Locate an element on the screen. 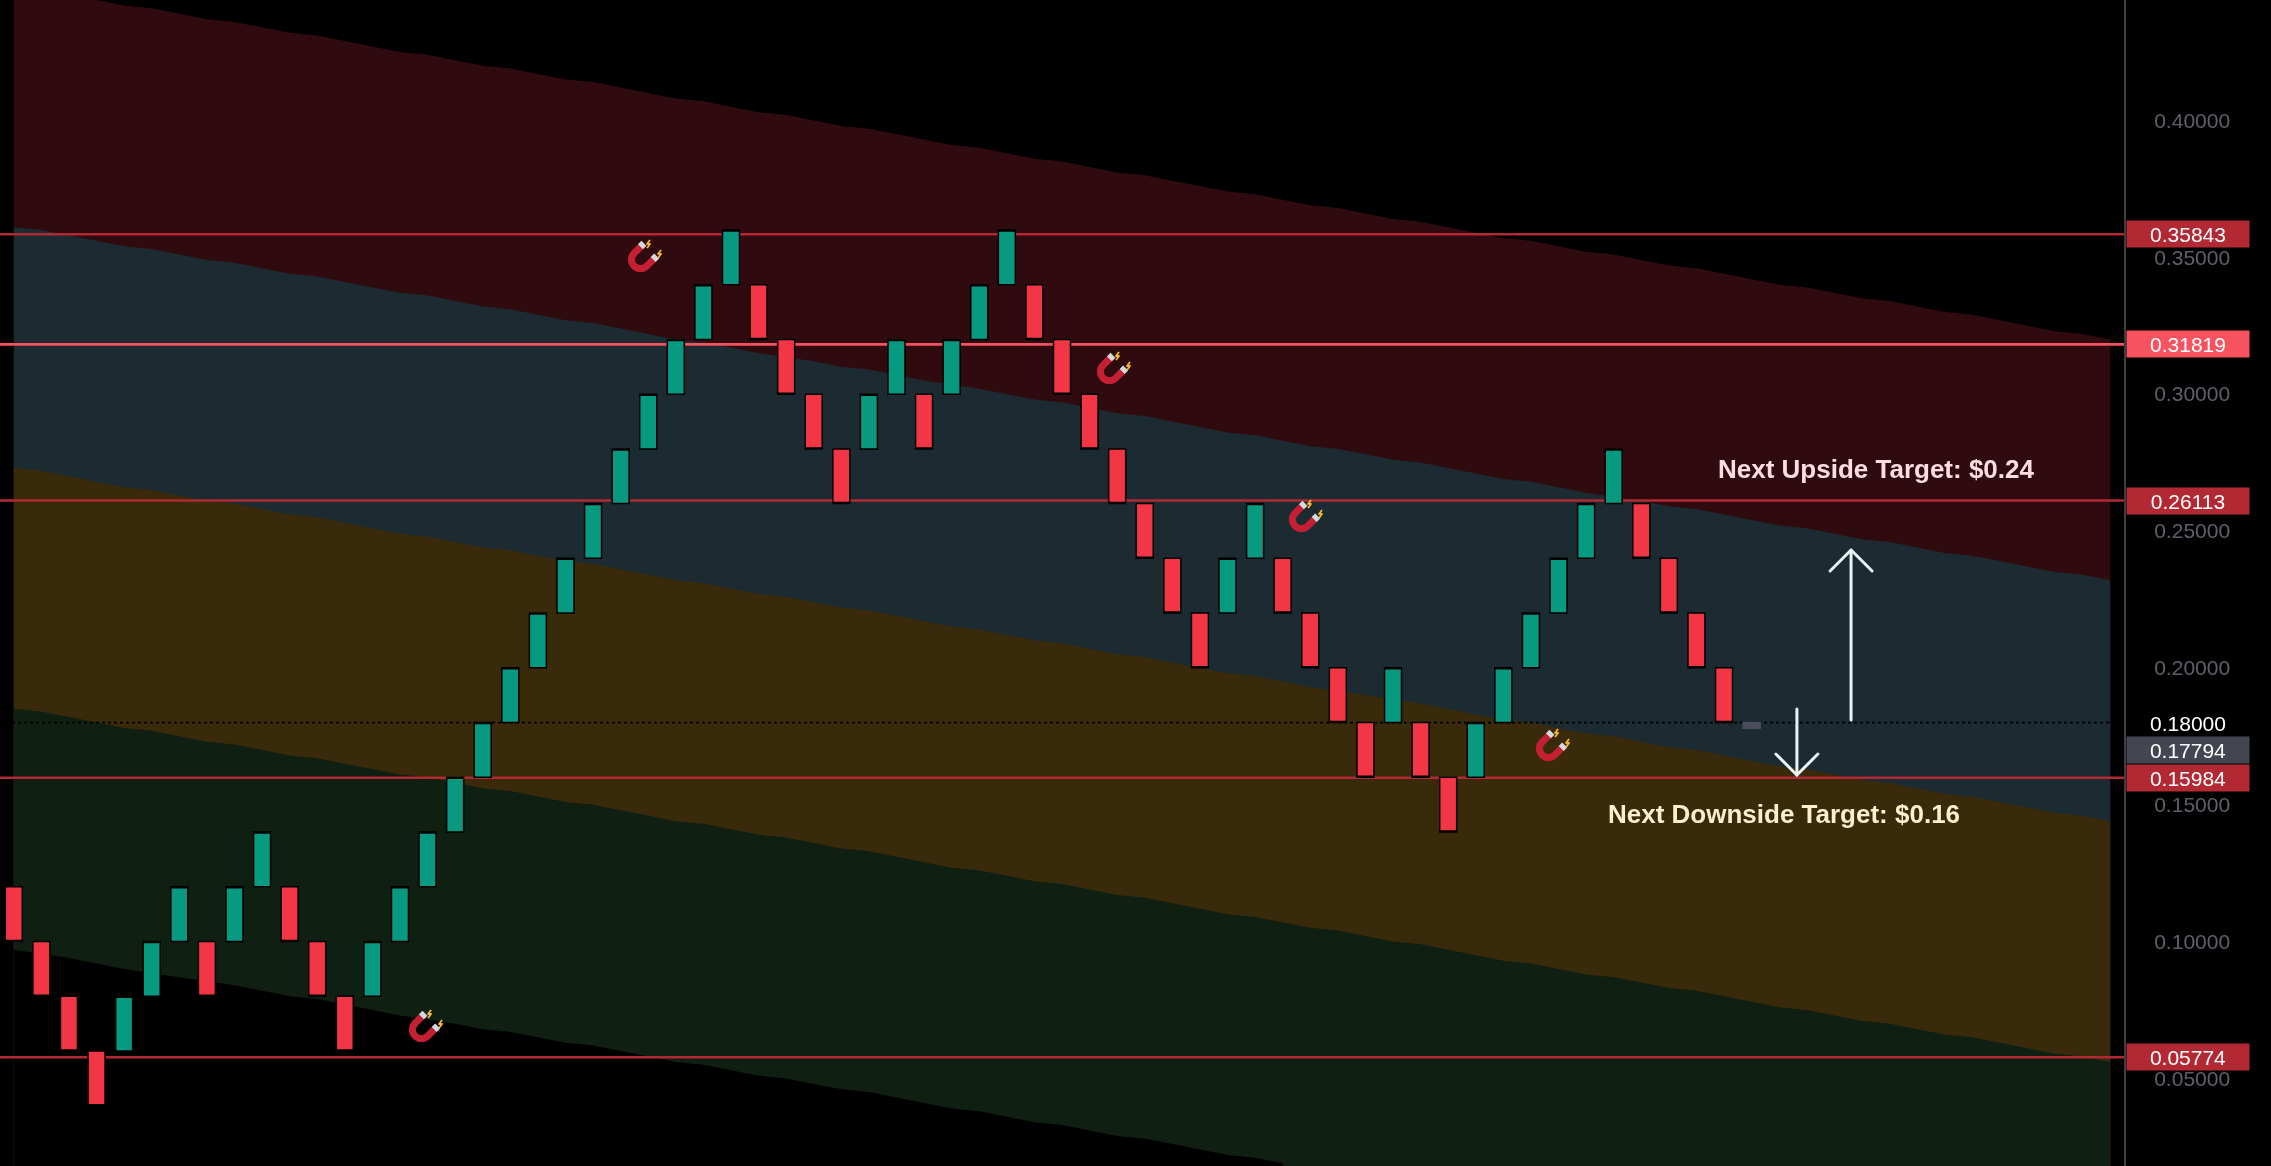  ref-line-label: 0.15984 is located at coordinates (2188, 778).